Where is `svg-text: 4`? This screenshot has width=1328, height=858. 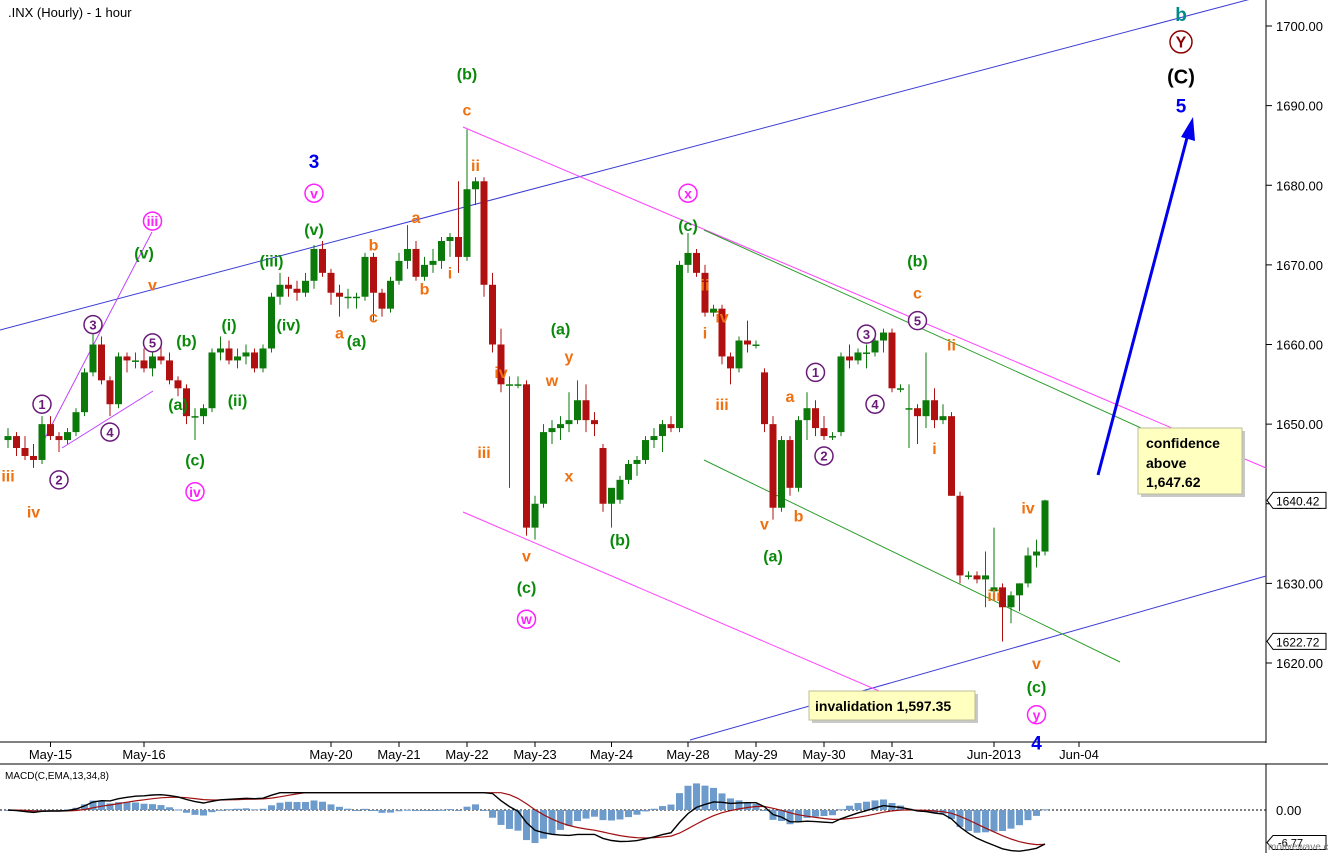
svg-text: 4 is located at coordinates (110, 432).